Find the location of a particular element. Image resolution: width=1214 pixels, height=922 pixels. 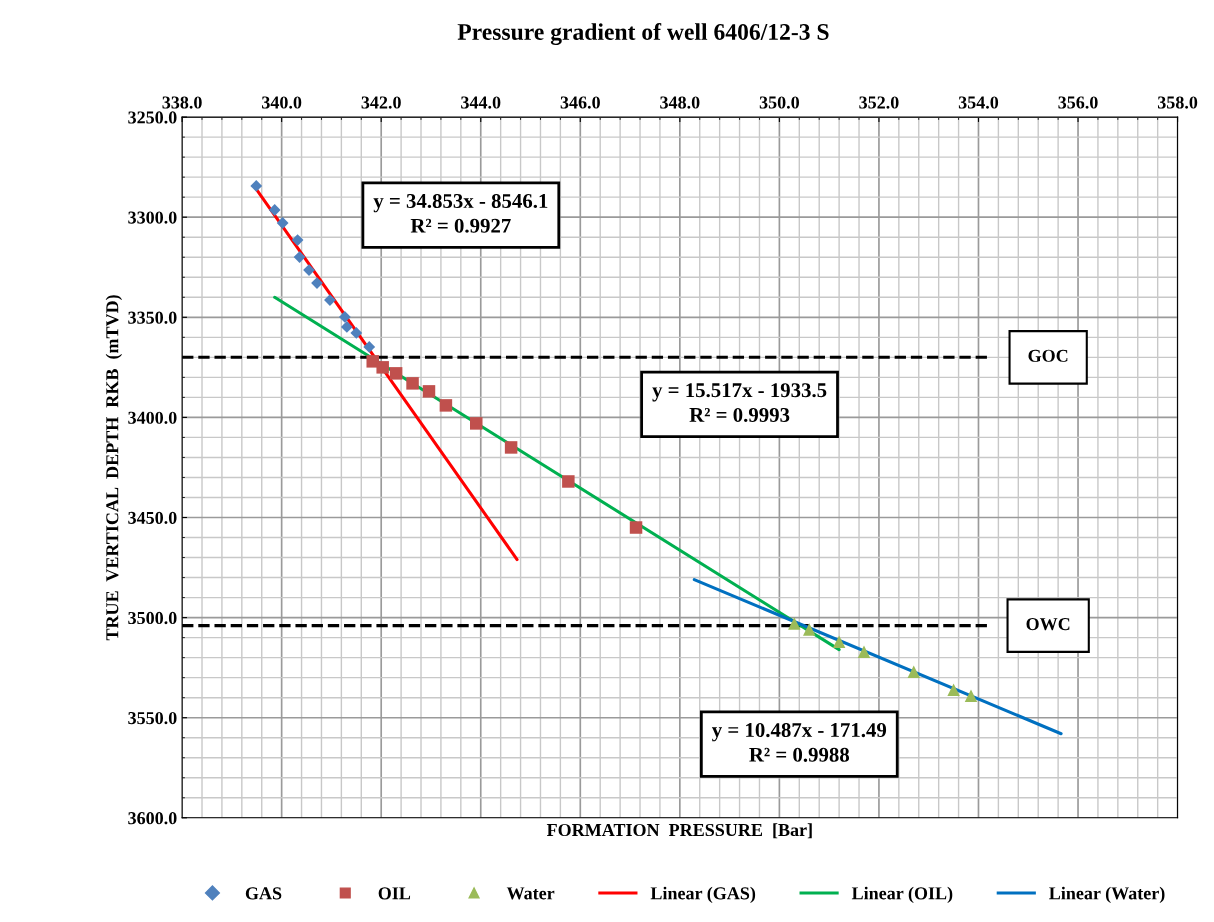

y-tick-label: 3600.0 is located at coordinates (152, 818).